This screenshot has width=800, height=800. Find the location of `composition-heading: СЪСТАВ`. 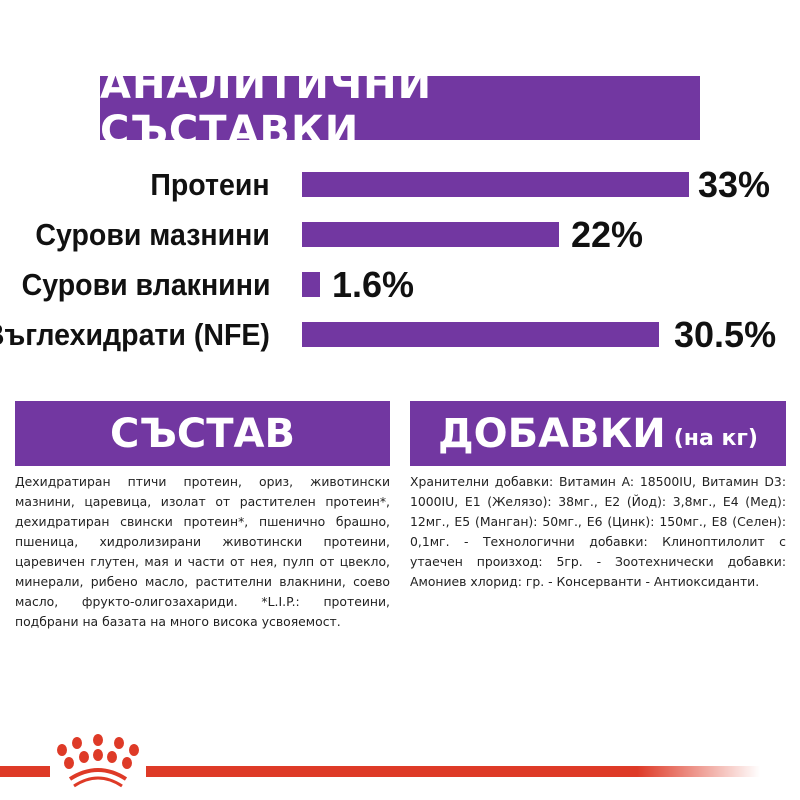

composition-heading: СЪСТАВ is located at coordinates (202, 433).